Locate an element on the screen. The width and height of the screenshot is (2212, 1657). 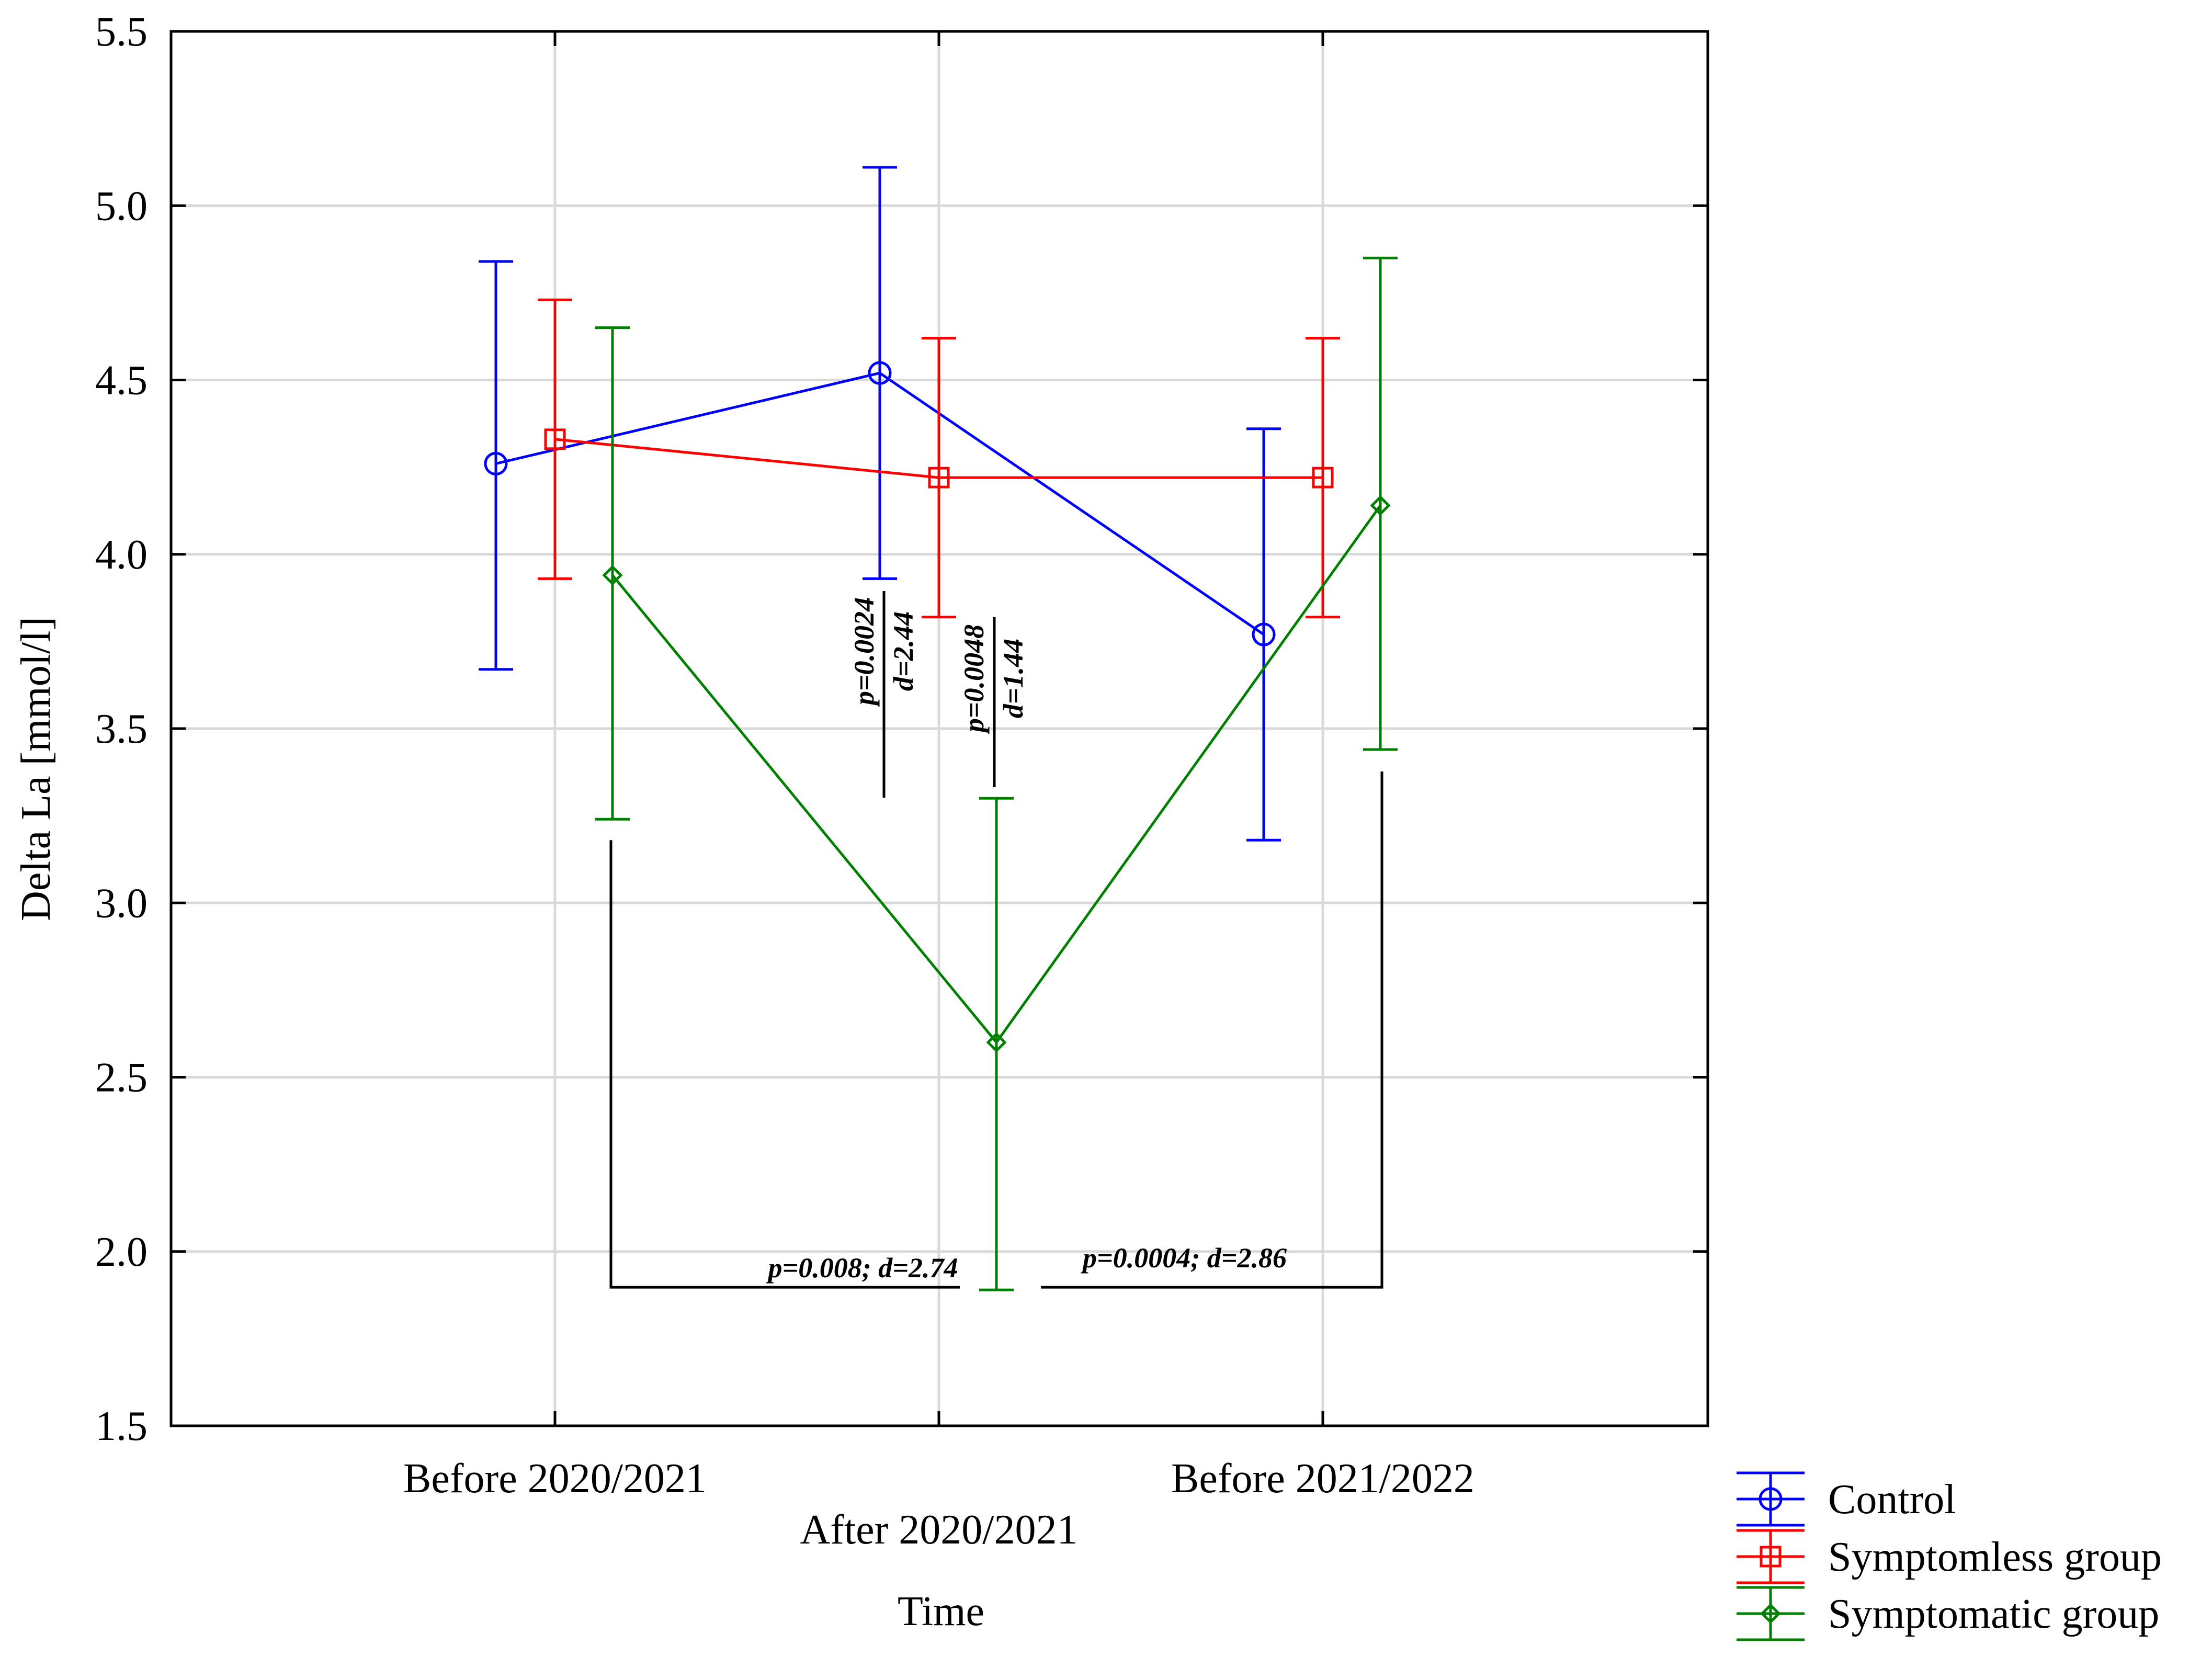
bracket-after-before is located at coordinates (1212, 1030).